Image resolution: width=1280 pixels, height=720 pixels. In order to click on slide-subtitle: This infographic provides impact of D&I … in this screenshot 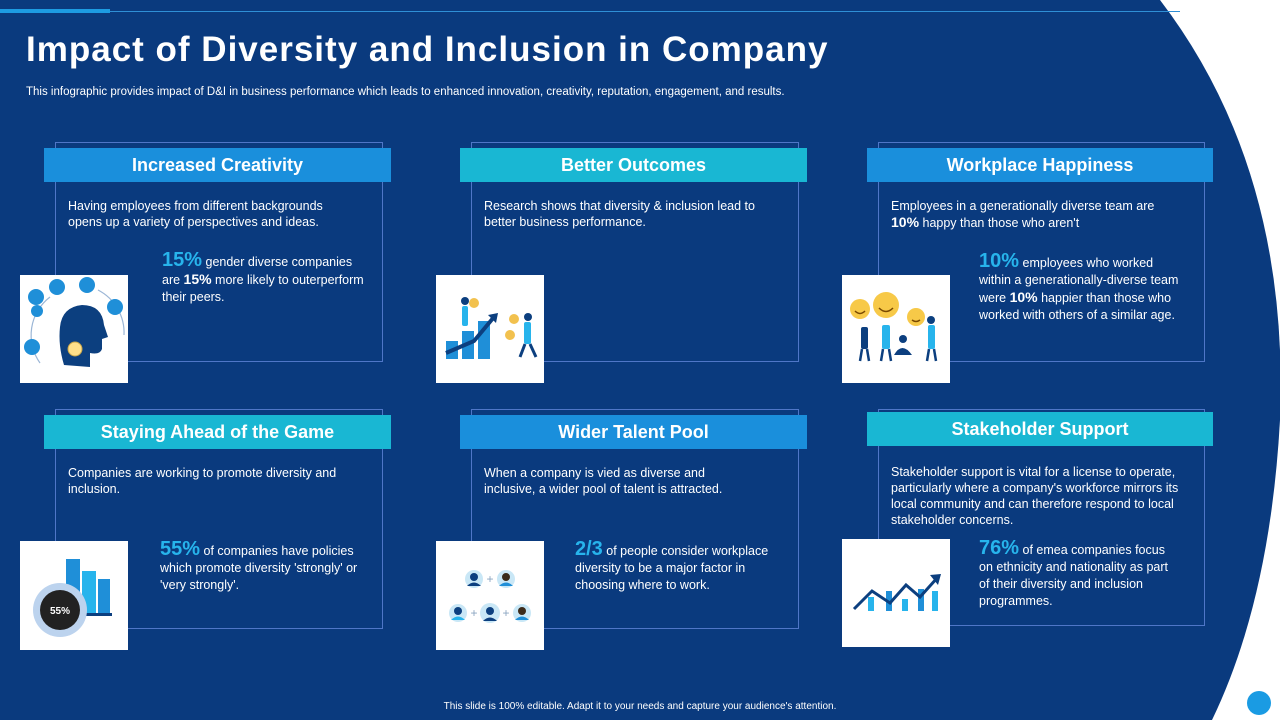, I will do `click(405, 92)`.